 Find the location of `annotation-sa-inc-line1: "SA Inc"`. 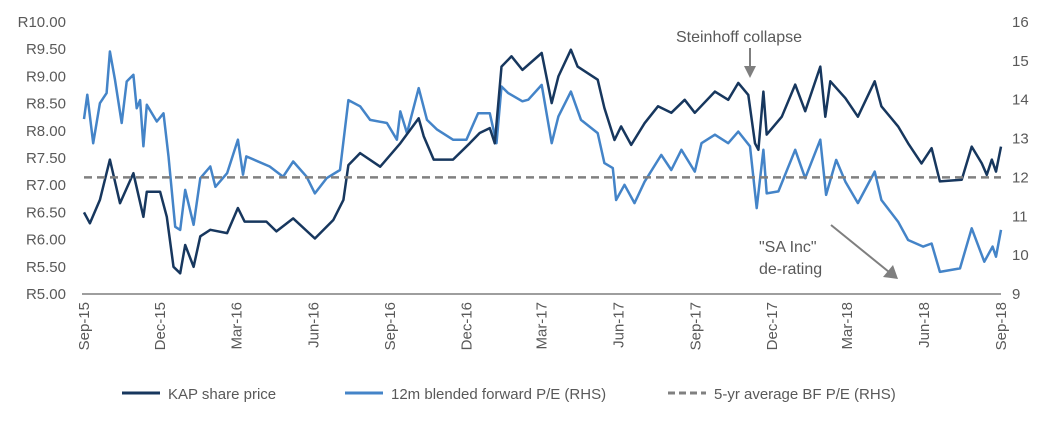

annotation-sa-inc-line1: "SA Inc" is located at coordinates (788, 247).